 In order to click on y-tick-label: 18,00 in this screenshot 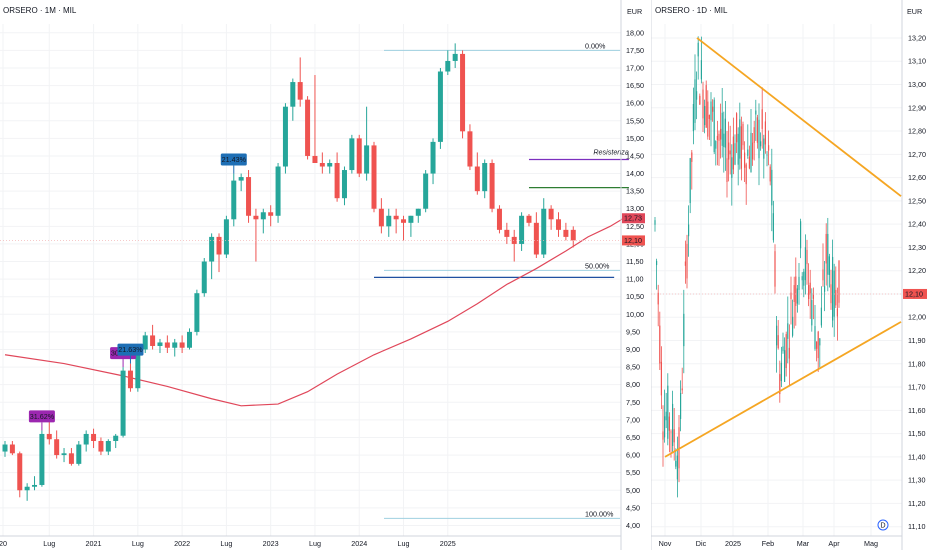, I will do `click(635, 32)`.